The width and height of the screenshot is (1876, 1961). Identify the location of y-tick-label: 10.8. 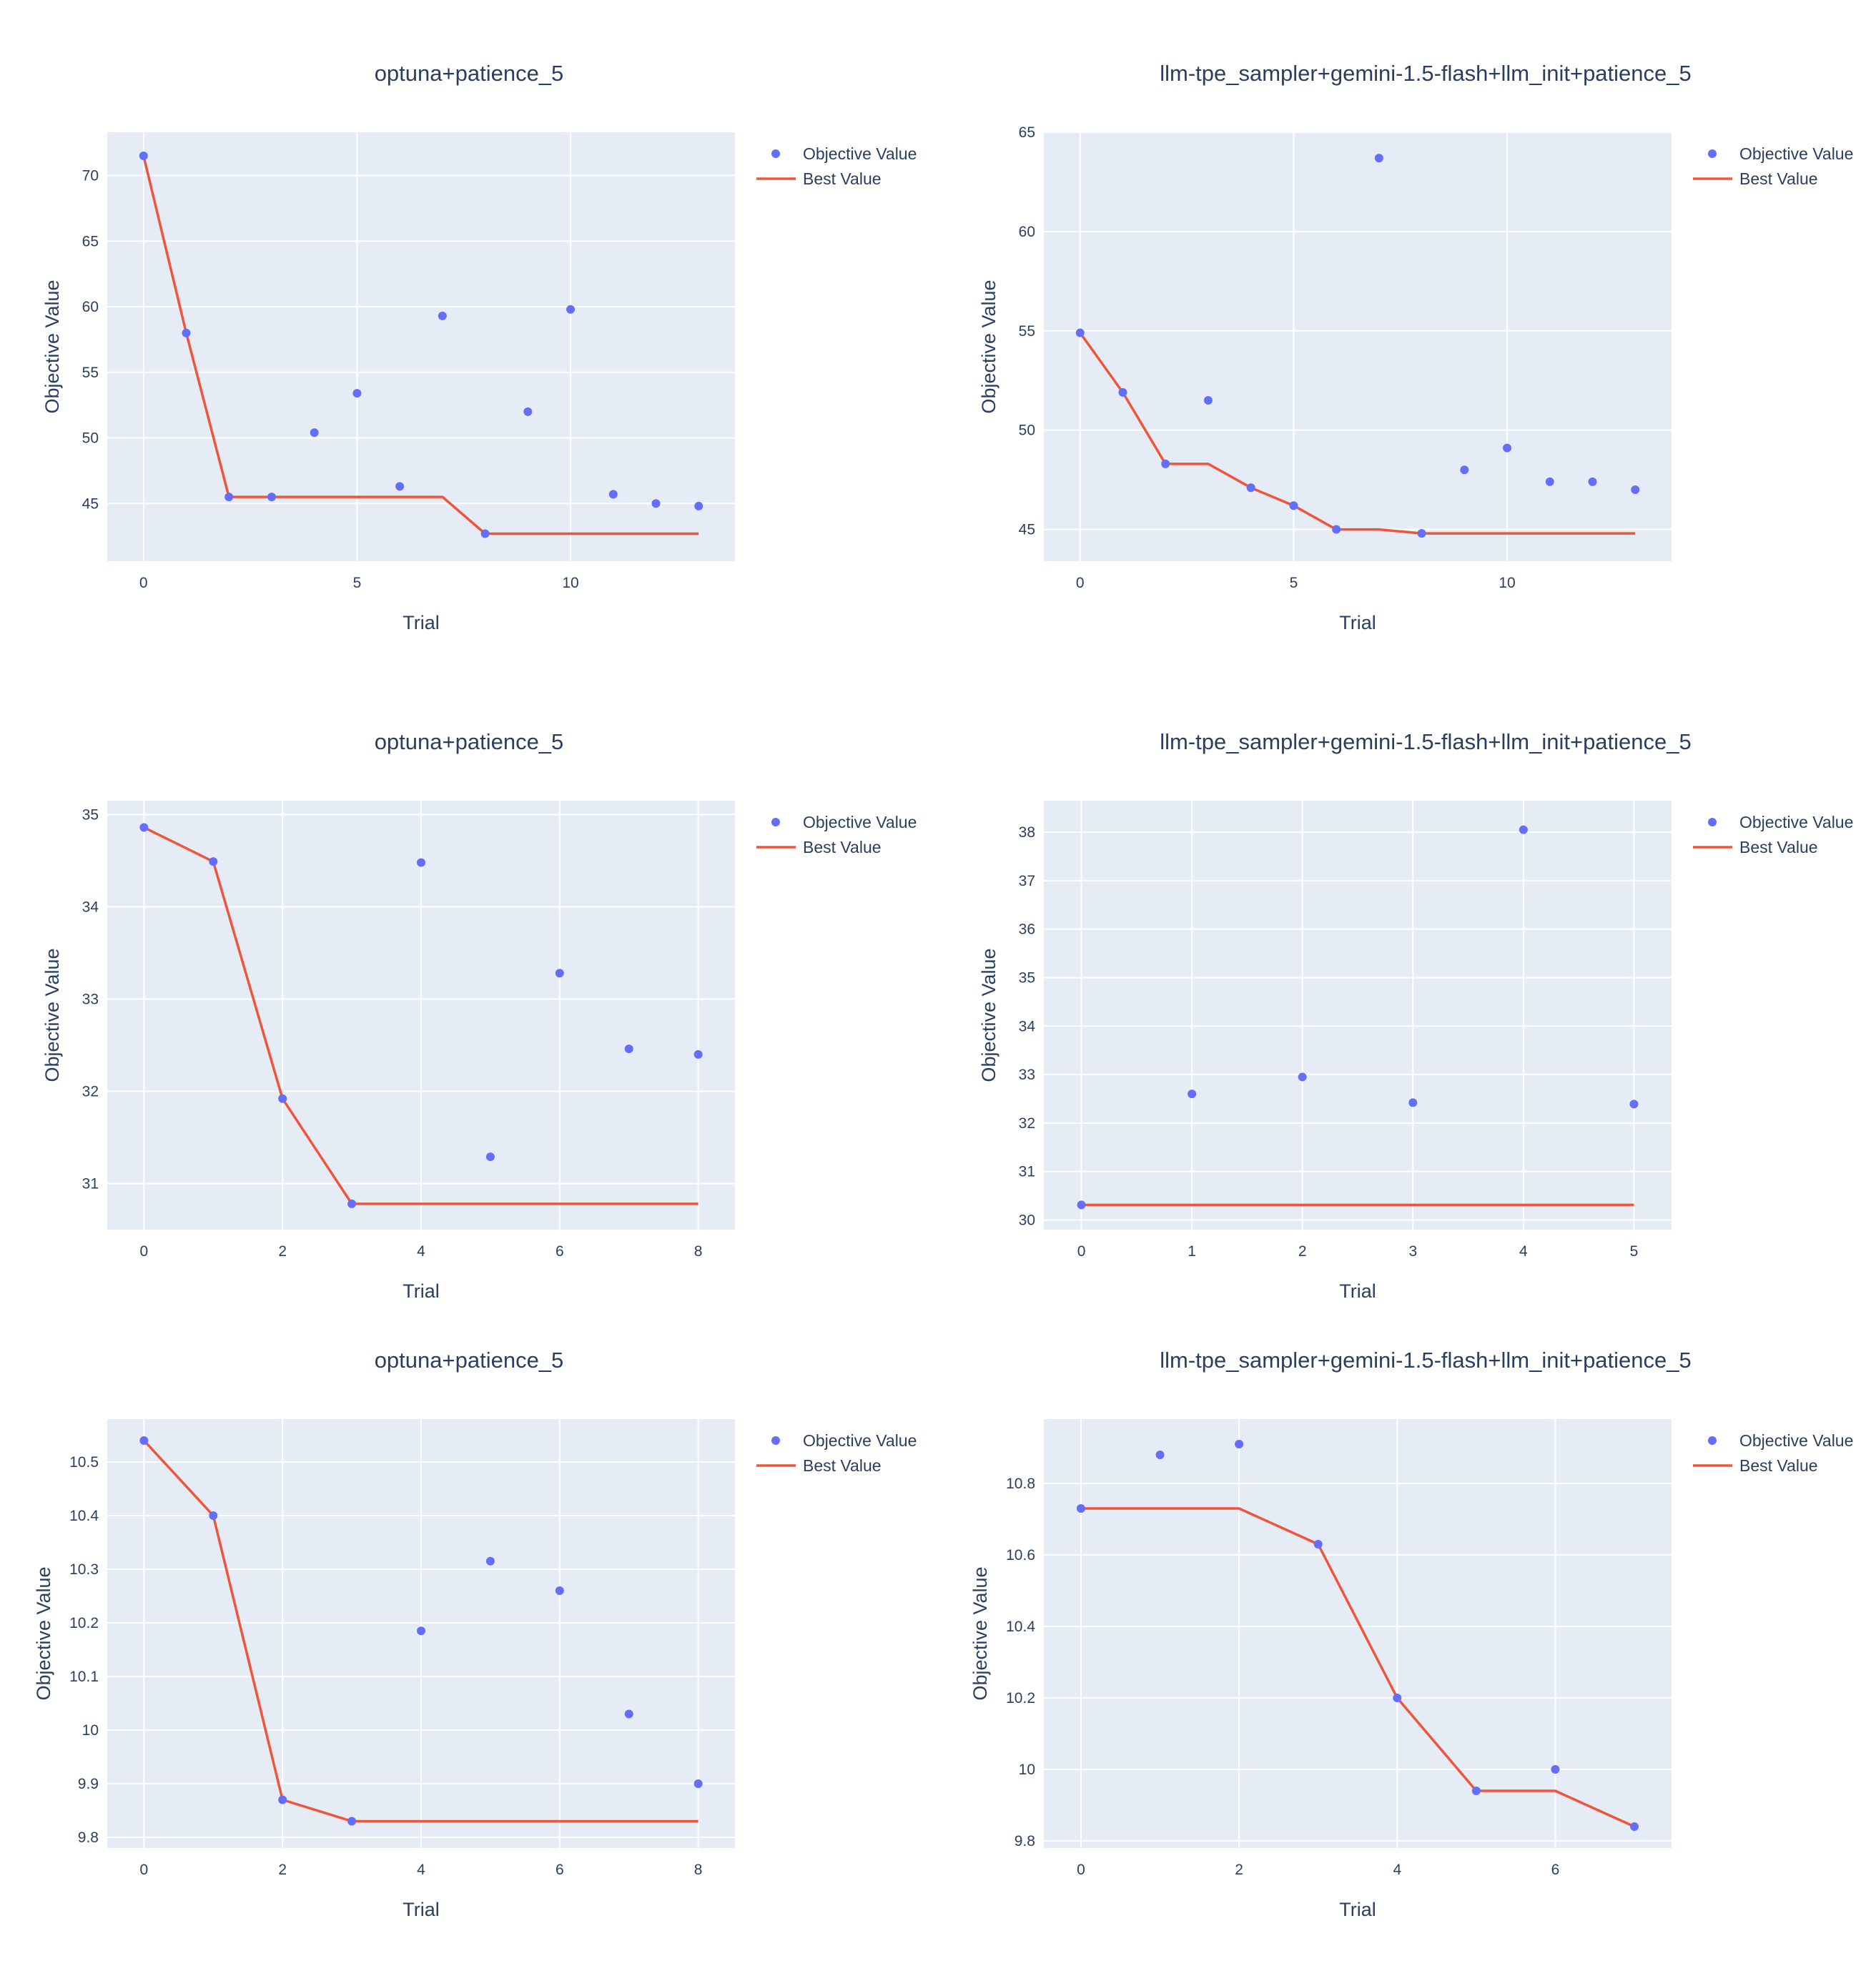
(1021, 1484).